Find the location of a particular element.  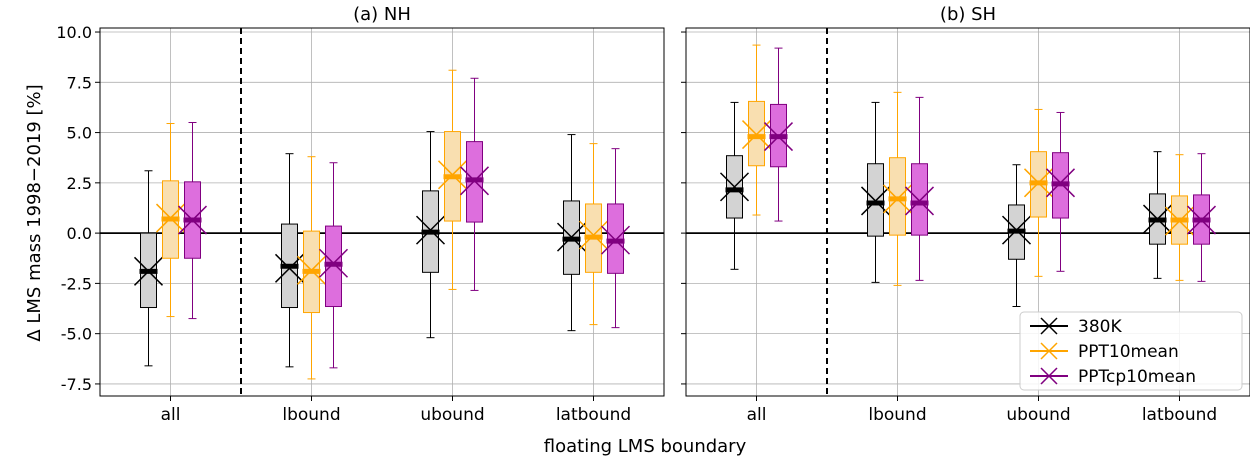

legend: 380K PPT10mean PPTcp10mean is located at coordinates (1131, 351).